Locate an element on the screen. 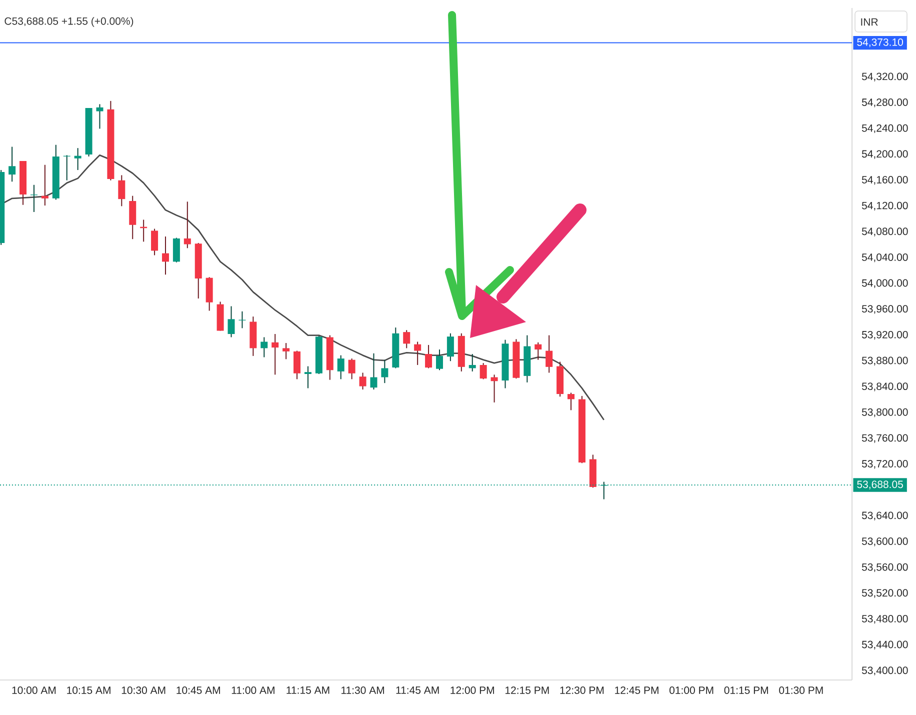 This screenshot has width=916, height=715. y-tick-label: 53,800.00 is located at coordinates (885, 413).